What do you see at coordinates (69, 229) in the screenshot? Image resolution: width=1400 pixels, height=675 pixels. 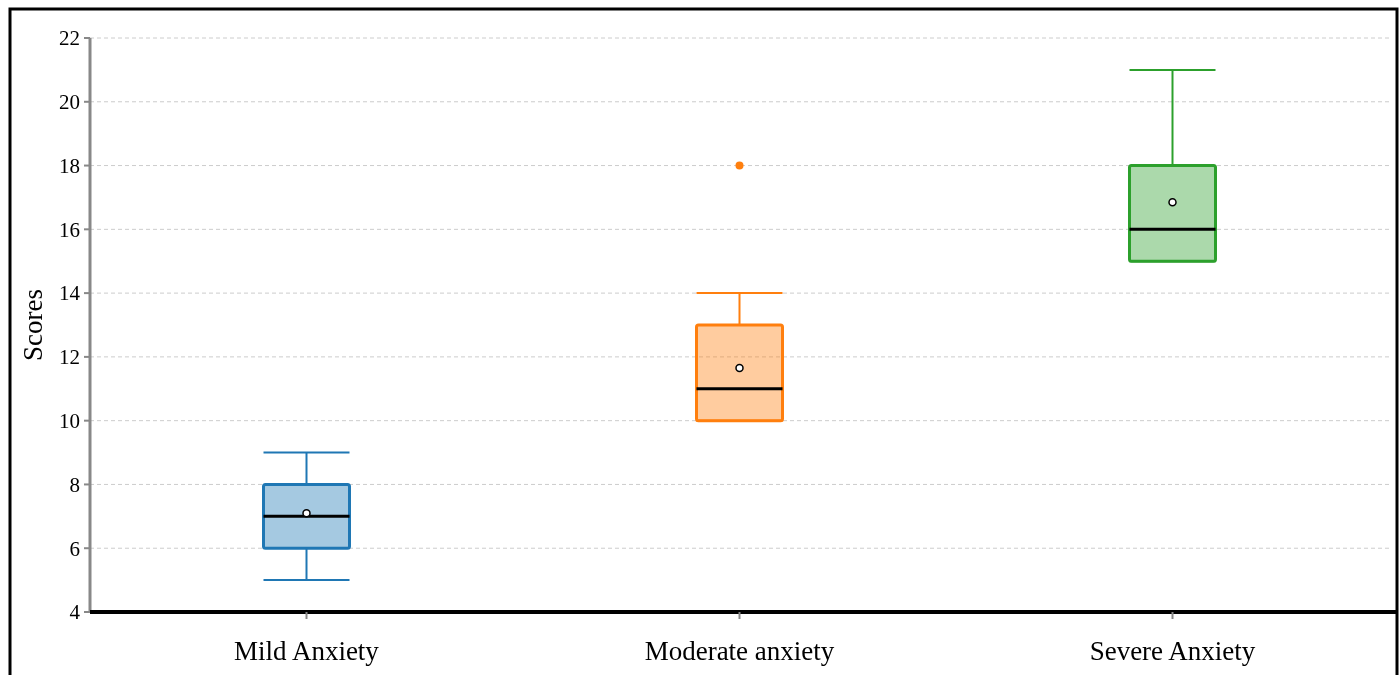 I see `y-tick-label: 16` at bounding box center [69, 229].